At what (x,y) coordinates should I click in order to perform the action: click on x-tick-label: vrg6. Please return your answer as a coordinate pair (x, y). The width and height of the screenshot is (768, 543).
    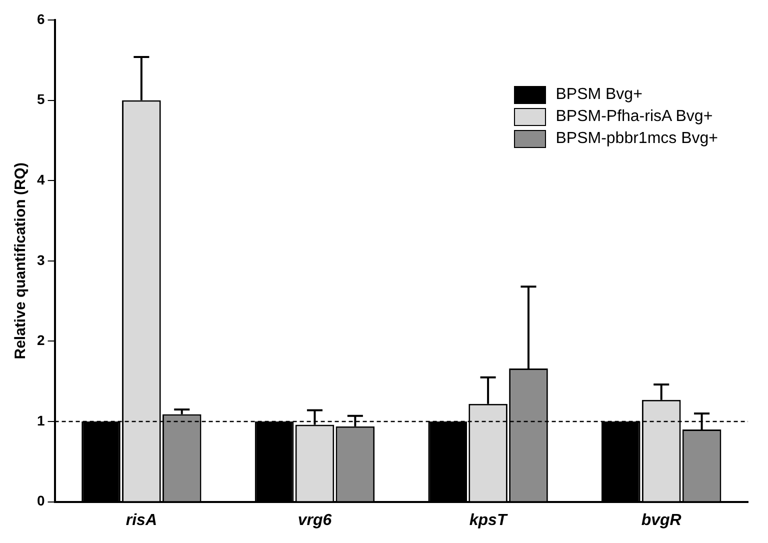
    Looking at the image, I should click on (315, 520).